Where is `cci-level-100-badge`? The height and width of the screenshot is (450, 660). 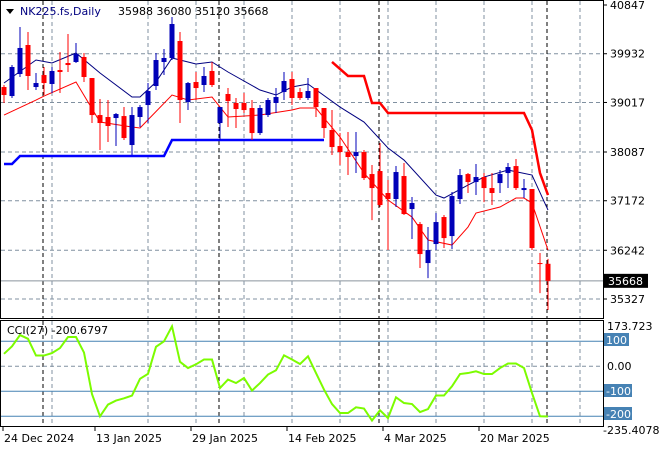 cci-level-100-badge is located at coordinates (616, 339).